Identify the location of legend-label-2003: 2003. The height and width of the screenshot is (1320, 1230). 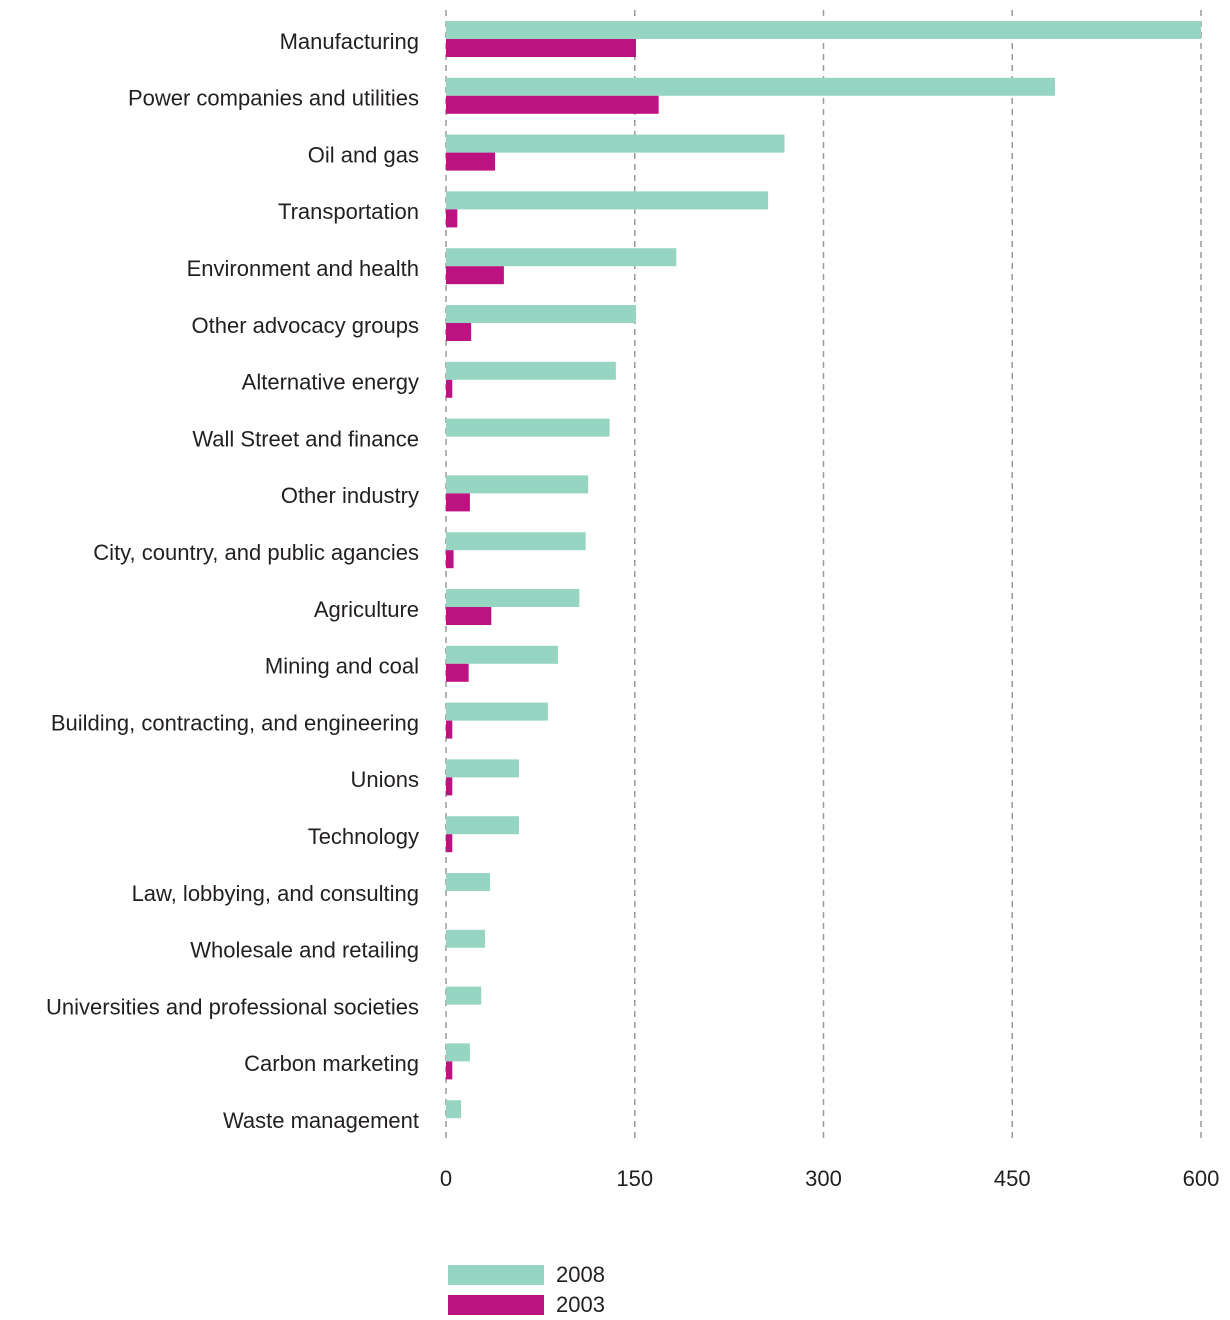
(580, 1304).